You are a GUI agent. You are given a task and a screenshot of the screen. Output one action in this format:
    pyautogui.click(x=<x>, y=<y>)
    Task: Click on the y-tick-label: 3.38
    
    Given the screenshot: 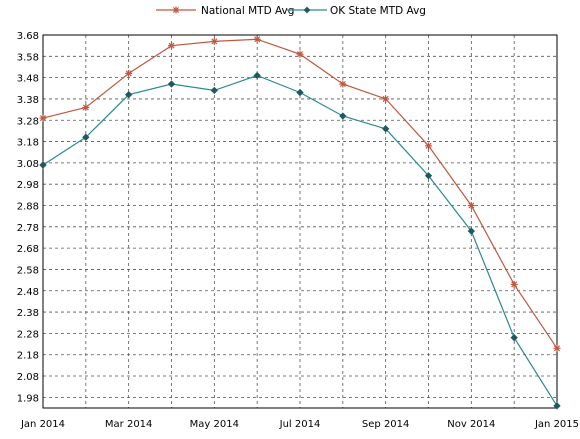 What is the action you would take?
    pyautogui.click(x=28, y=100)
    